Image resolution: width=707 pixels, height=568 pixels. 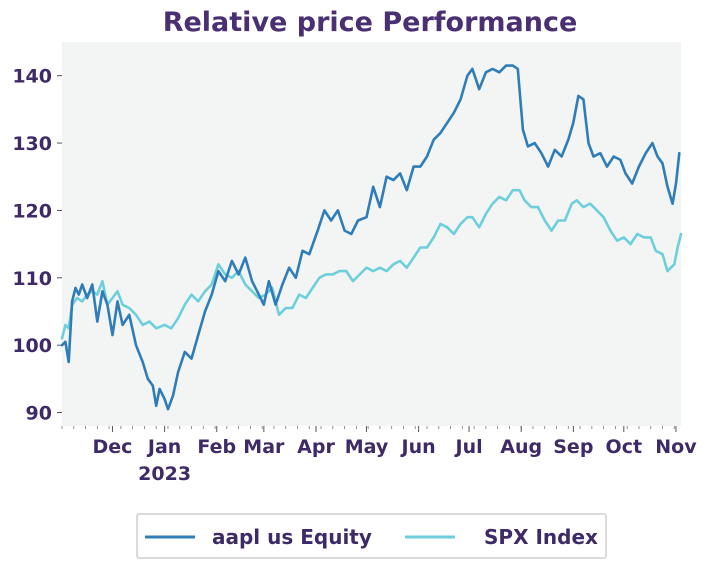 What do you see at coordinates (468, 447) in the screenshot?
I see `x-tick-label: Jul` at bounding box center [468, 447].